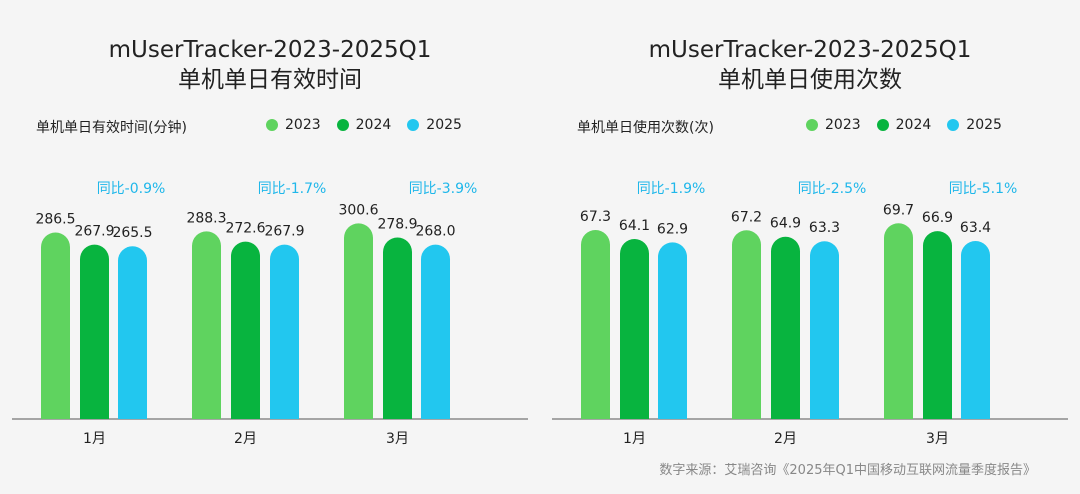 The height and width of the screenshot is (494, 1080). Describe the element at coordinates (746, 217) in the screenshot. I see `data-label: 67.2` at that location.